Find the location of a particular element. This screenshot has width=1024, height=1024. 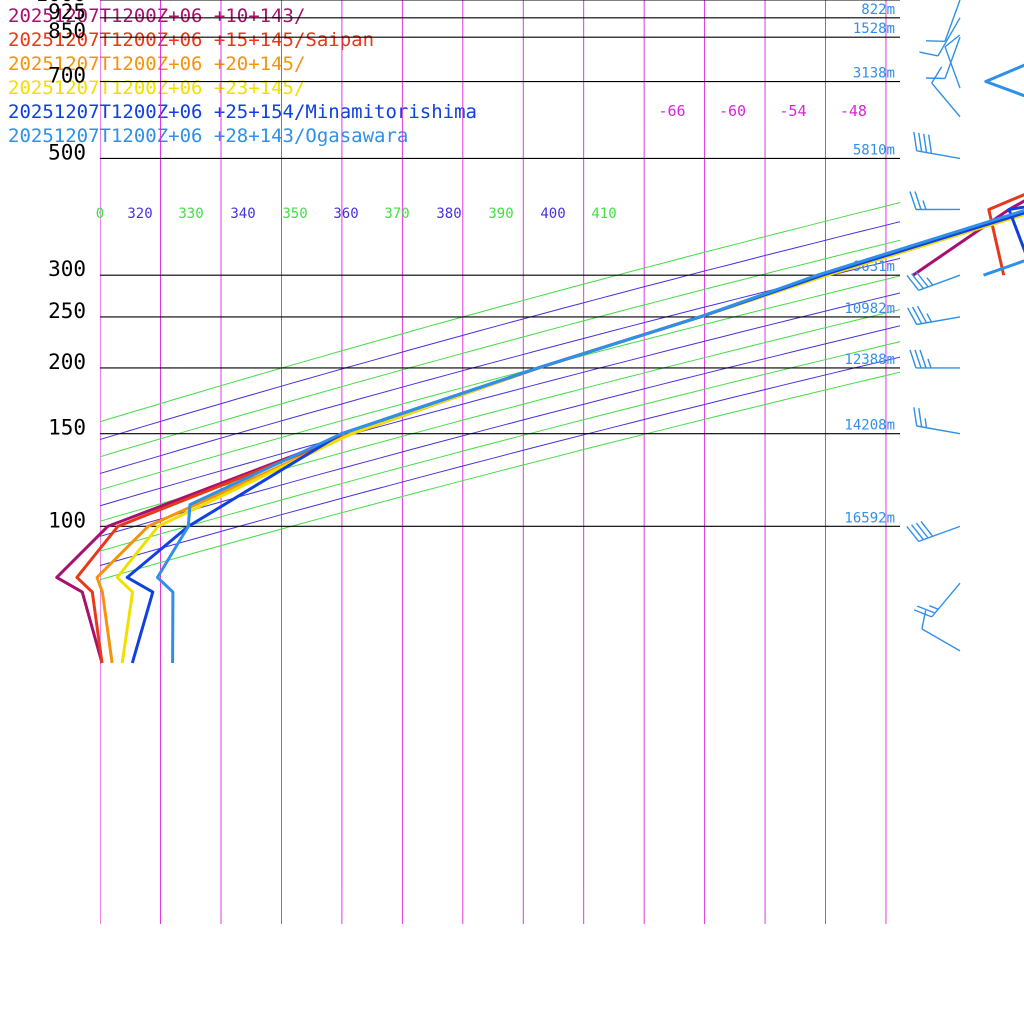

theta-label: 350 is located at coordinates (294, 214).